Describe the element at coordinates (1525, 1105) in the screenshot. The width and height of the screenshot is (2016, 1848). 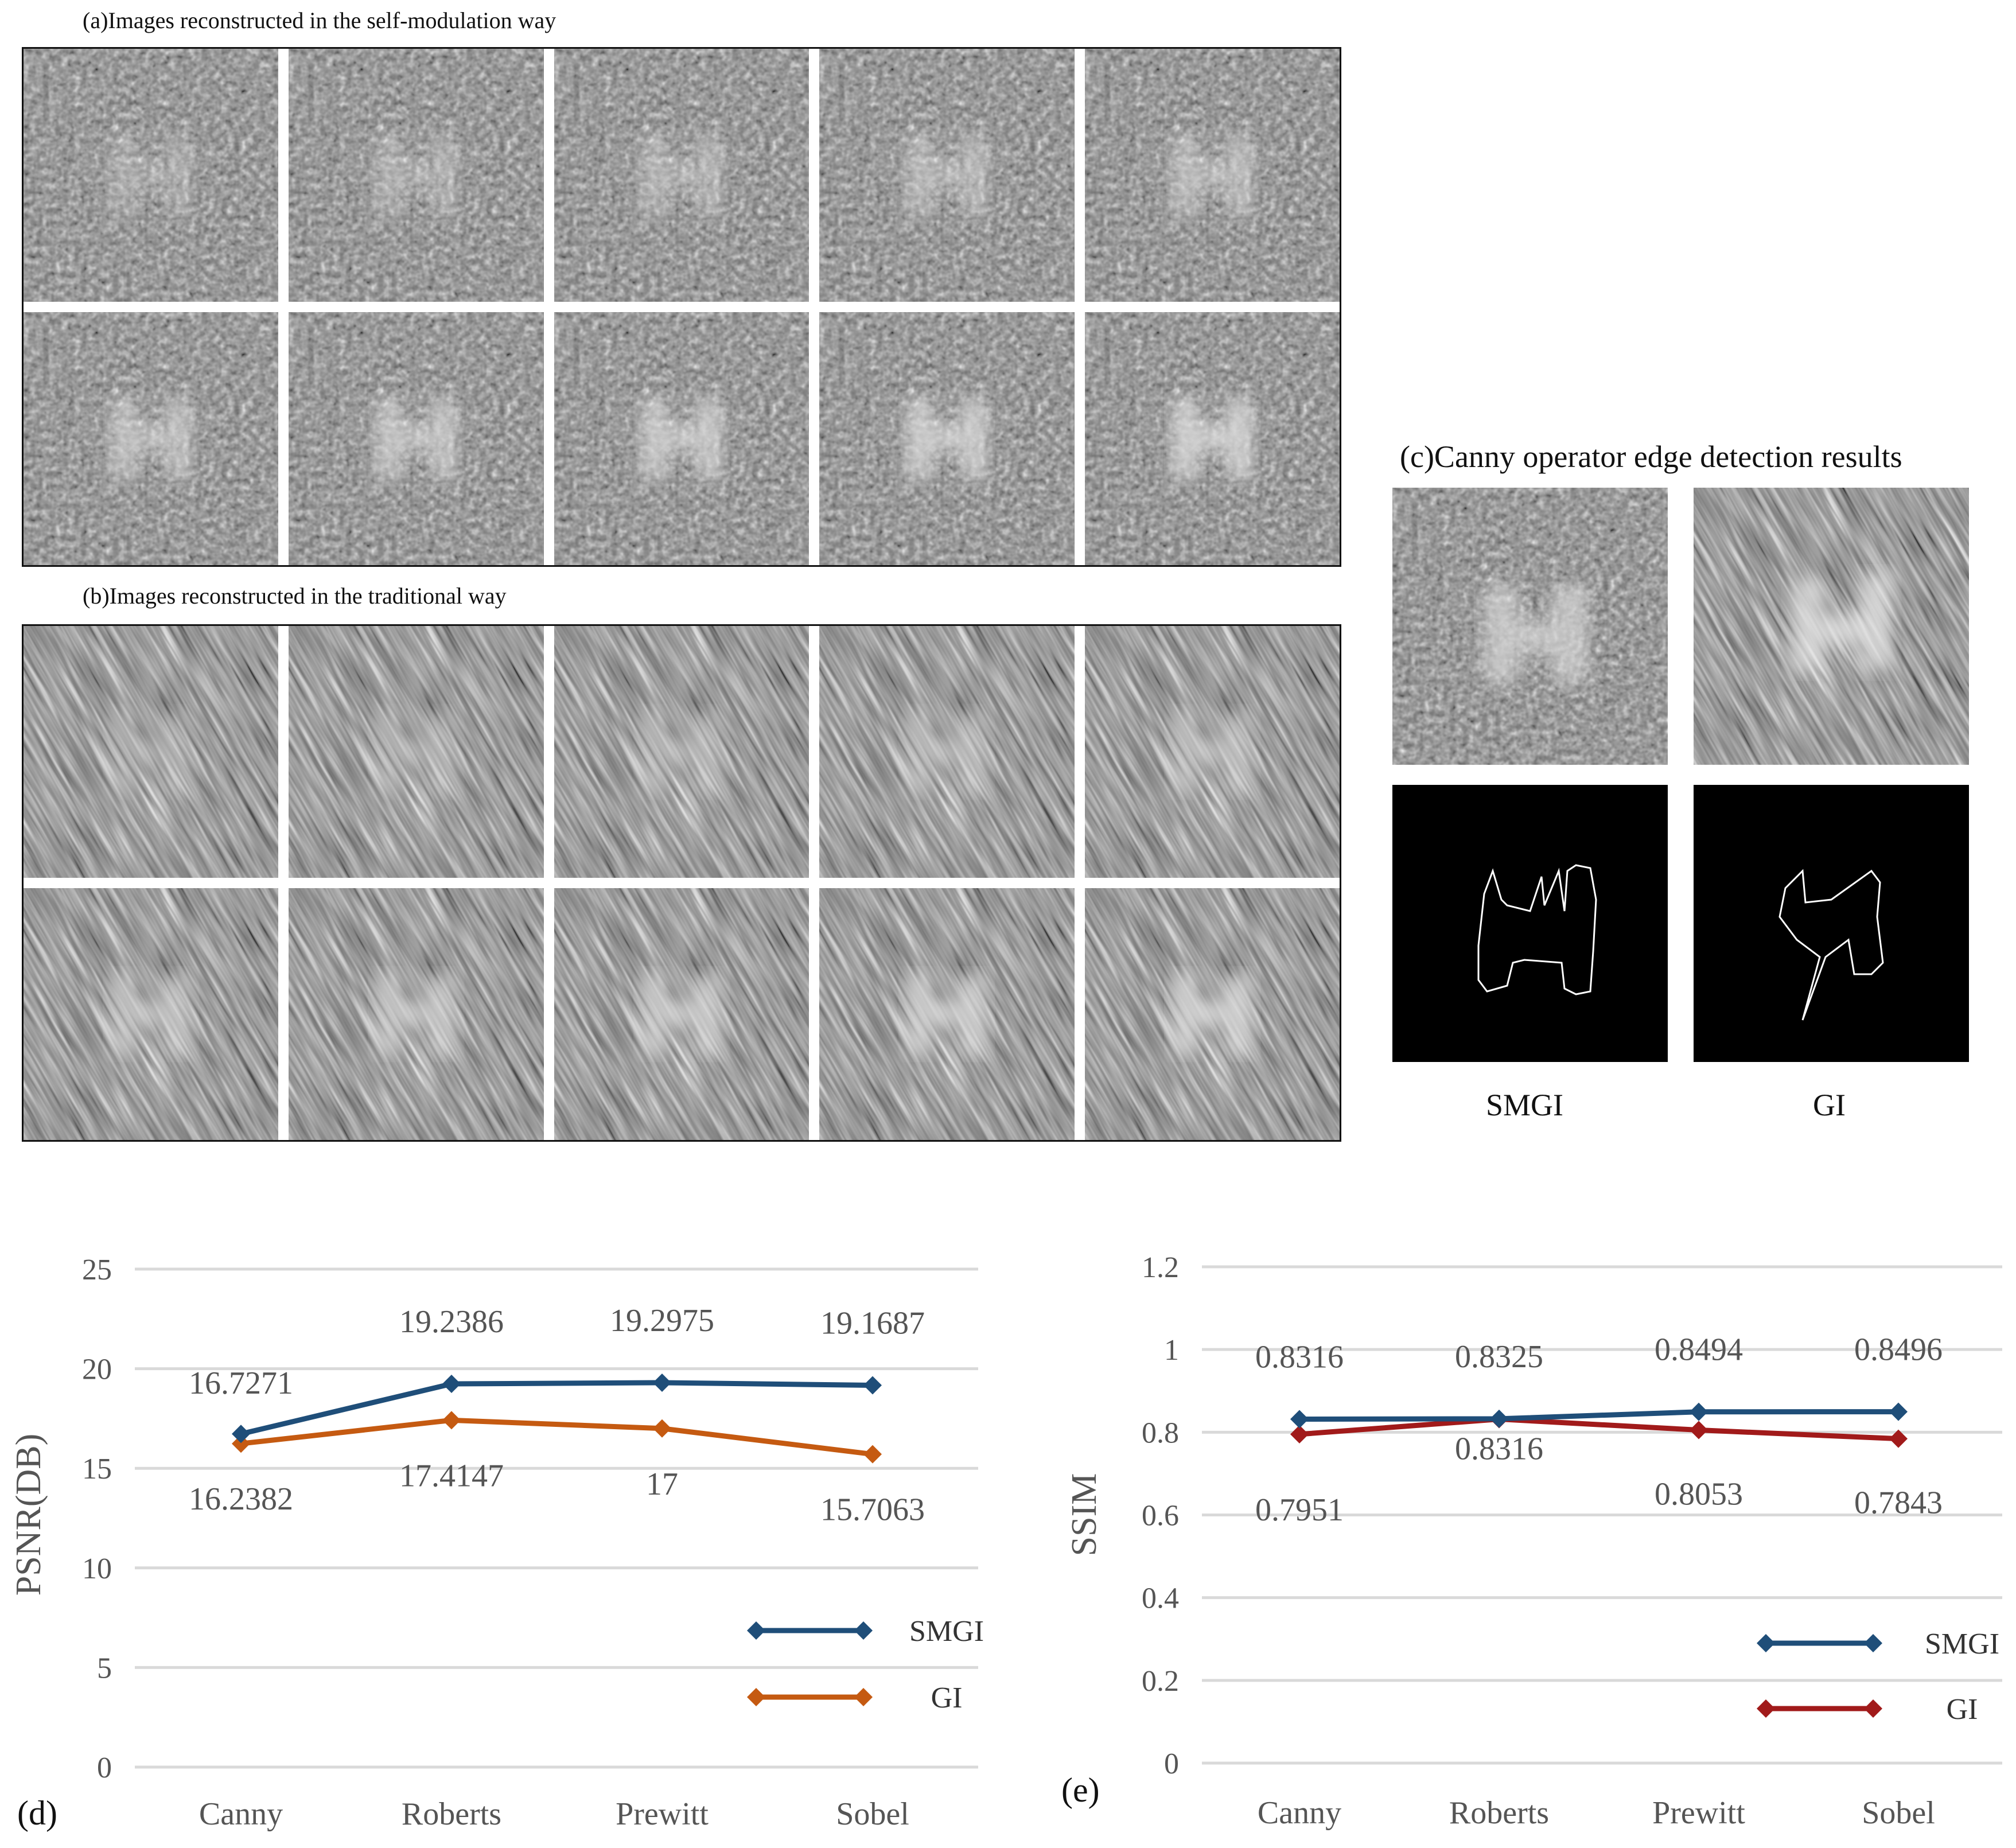
I see `smgi-edge-label: SMGI` at that location.